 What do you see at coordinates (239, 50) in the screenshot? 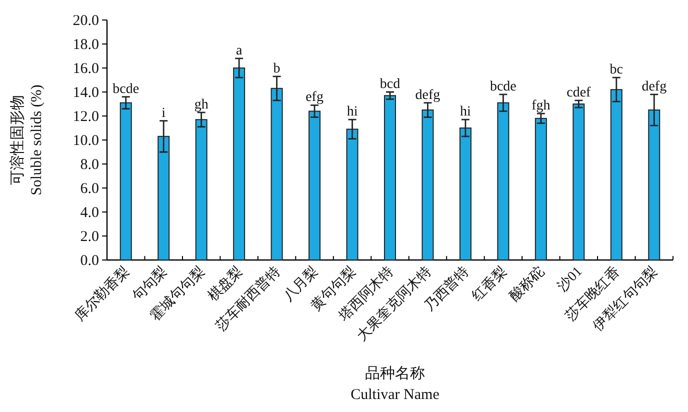
I see `annotation: a` at bounding box center [239, 50].